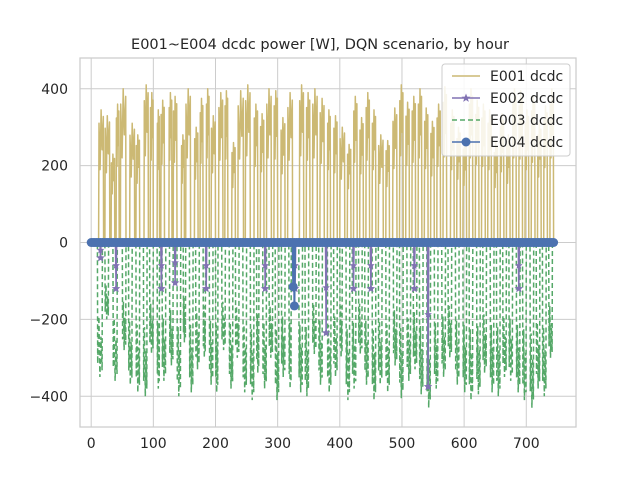 This screenshot has width=640, height=480. I want to click on legend-entry-e003: E003 dcdc, so click(507, 121).